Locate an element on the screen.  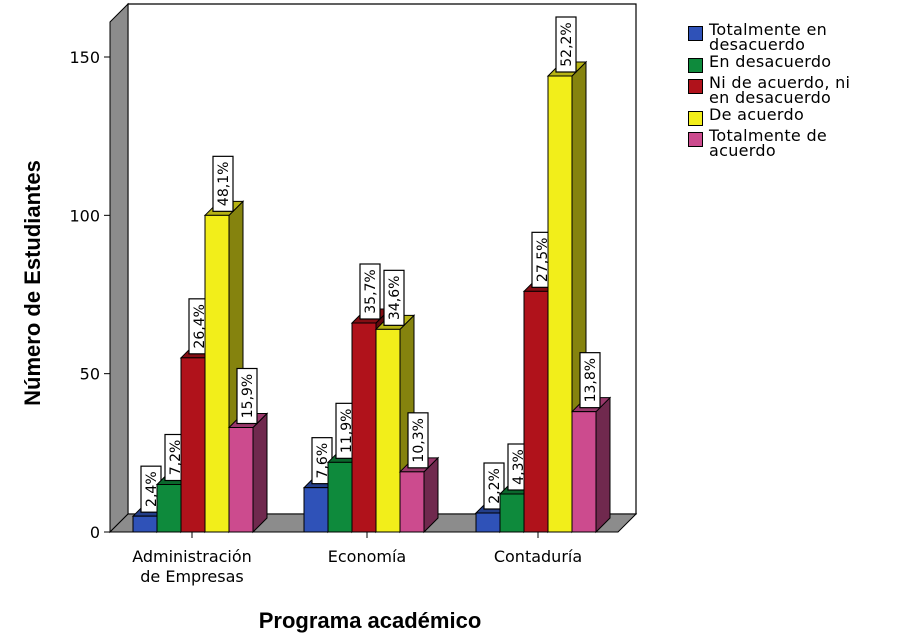
data-label: 26,4% is located at coordinates (199, 326).